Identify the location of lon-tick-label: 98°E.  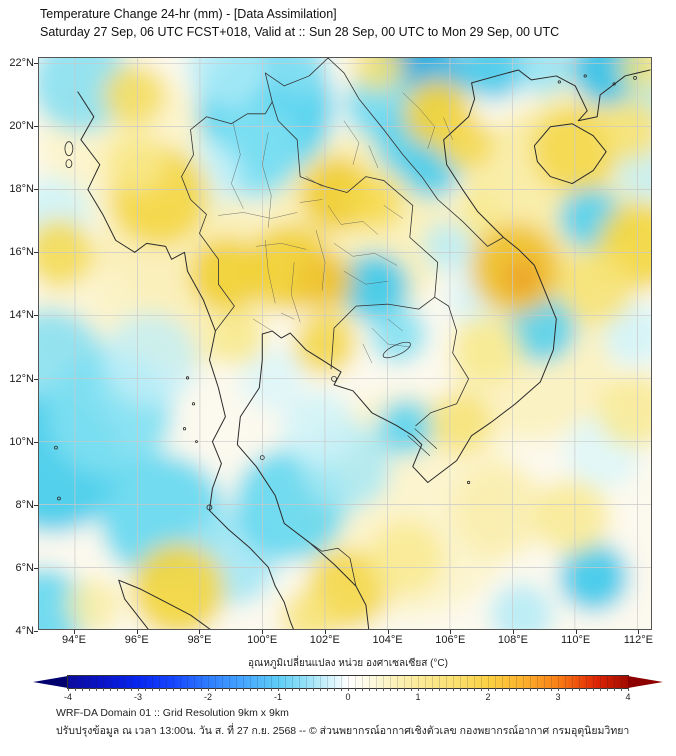
(199, 640).